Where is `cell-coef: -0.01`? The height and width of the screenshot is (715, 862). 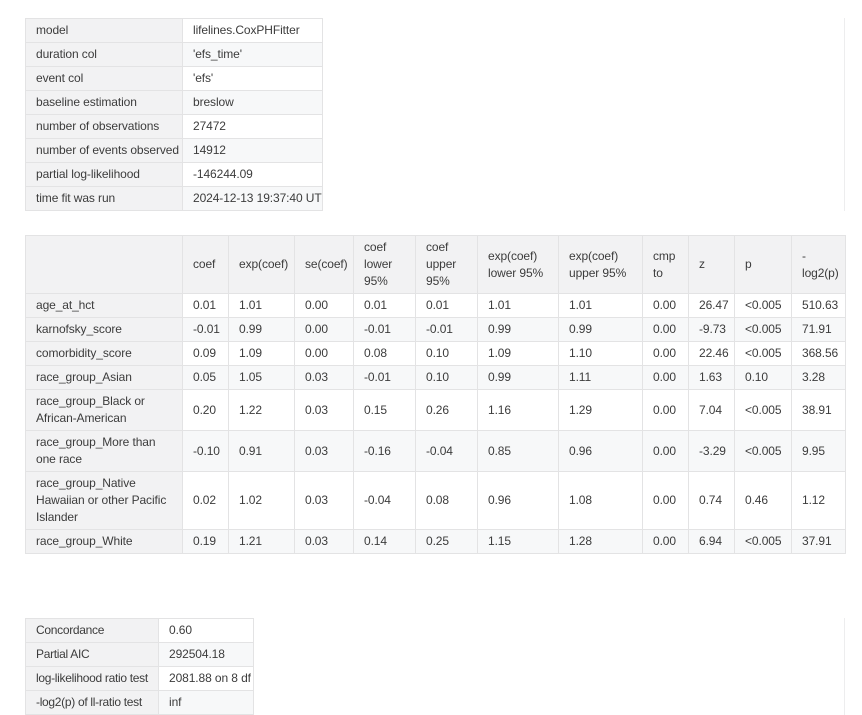
cell-coef: -0.01 is located at coordinates (205, 329).